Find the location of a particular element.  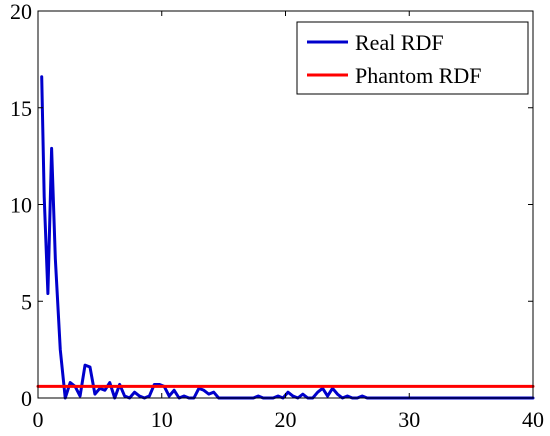

y-tick-label: 10 is located at coordinates (21, 205).